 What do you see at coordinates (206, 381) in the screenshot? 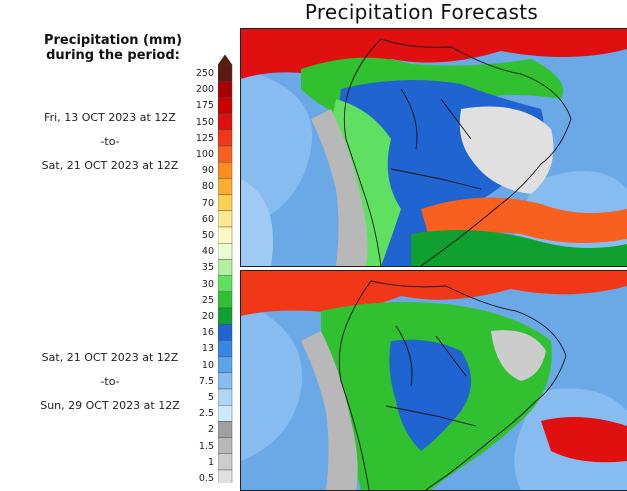
I see `colorbar-tick-label: 7.5` at bounding box center [206, 381].